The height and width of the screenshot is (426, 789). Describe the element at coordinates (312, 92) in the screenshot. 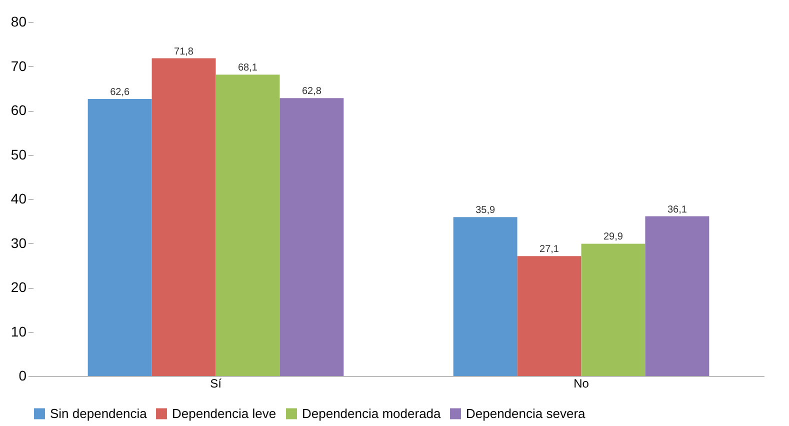

I see `data-label: 62,8` at that location.